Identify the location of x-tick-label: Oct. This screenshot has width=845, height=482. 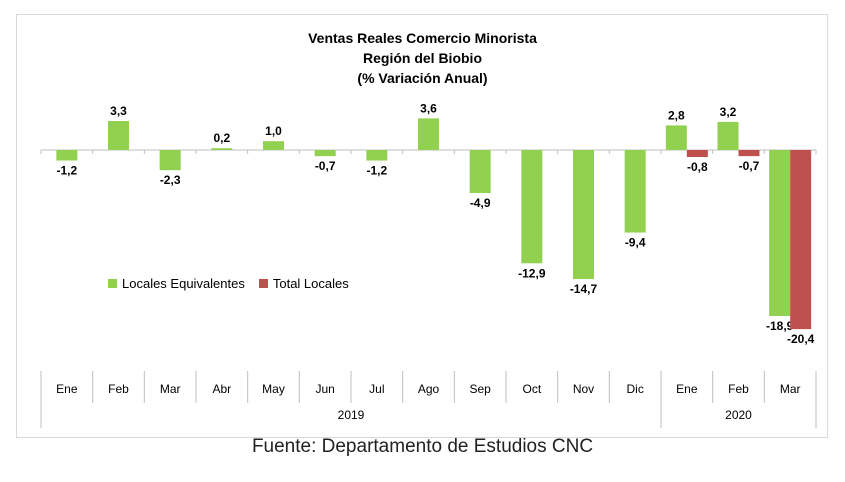
(531, 389).